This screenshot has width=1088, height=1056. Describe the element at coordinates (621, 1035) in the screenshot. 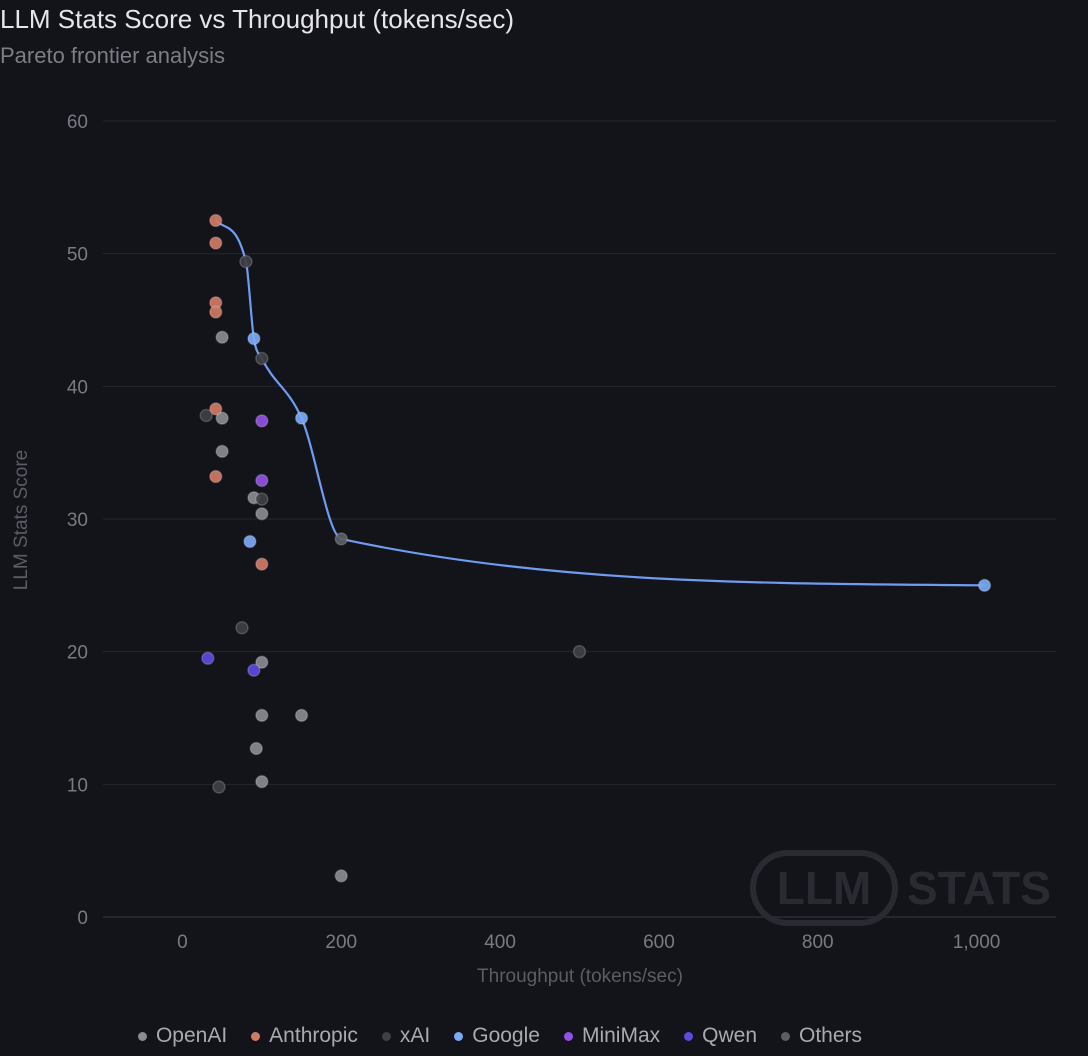

I see `legend-label: MiniMax` at that location.